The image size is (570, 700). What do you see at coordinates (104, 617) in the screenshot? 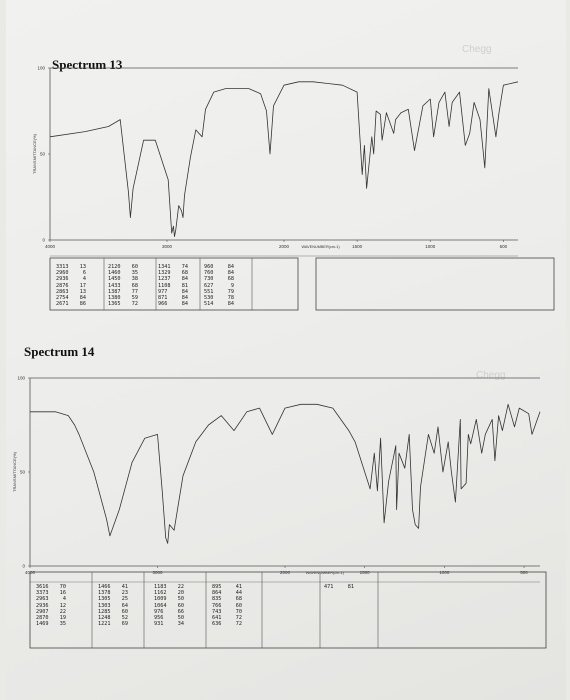
I see `peak-wavenumber: 1248` at bounding box center [104, 617].